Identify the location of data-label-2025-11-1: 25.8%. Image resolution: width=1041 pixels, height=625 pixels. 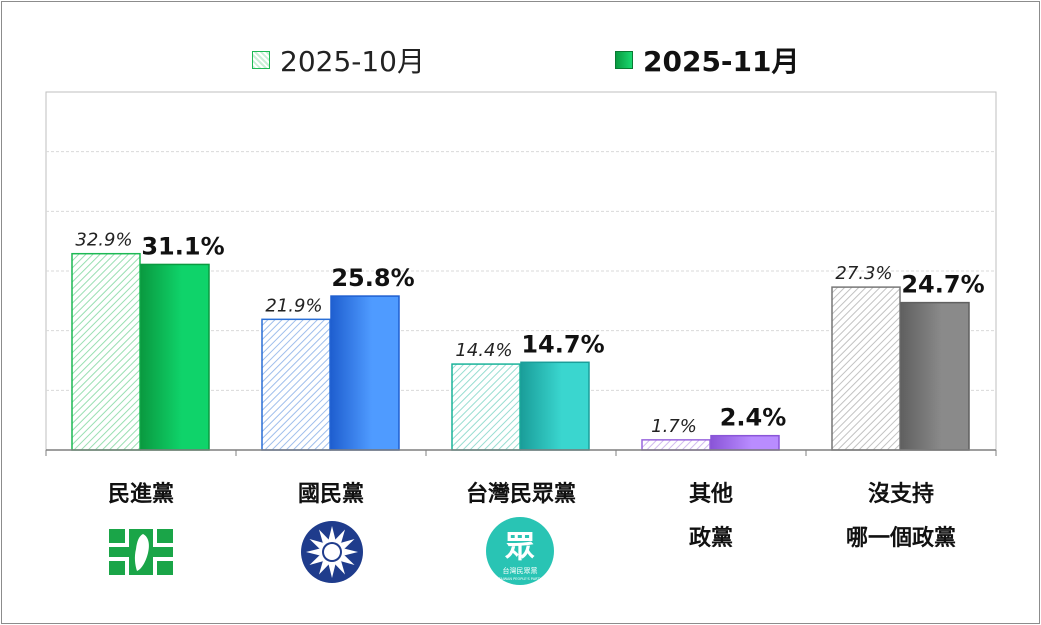
(372, 278).